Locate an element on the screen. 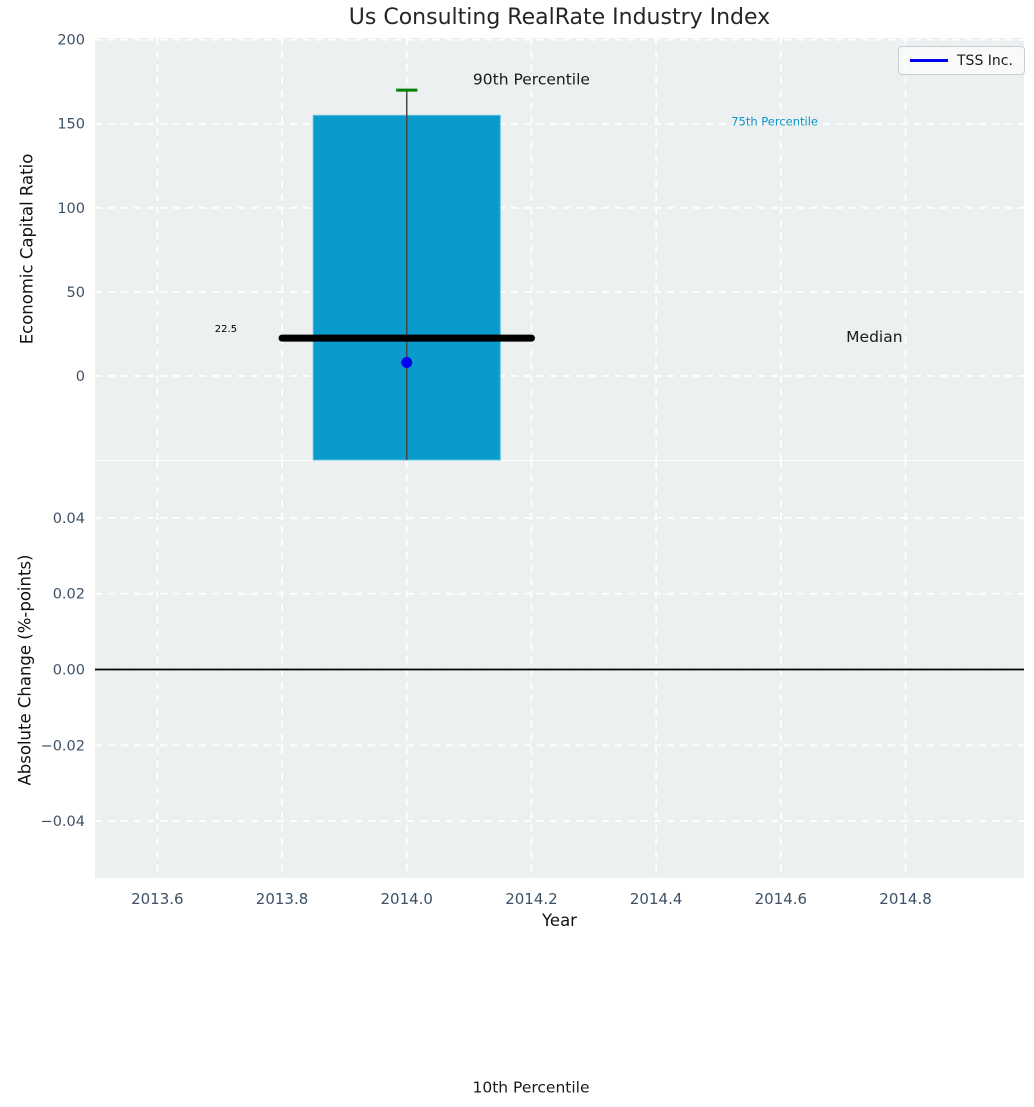 This screenshot has height=1107, width=1034. annotation: 75th Percentile is located at coordinates (774, 122).